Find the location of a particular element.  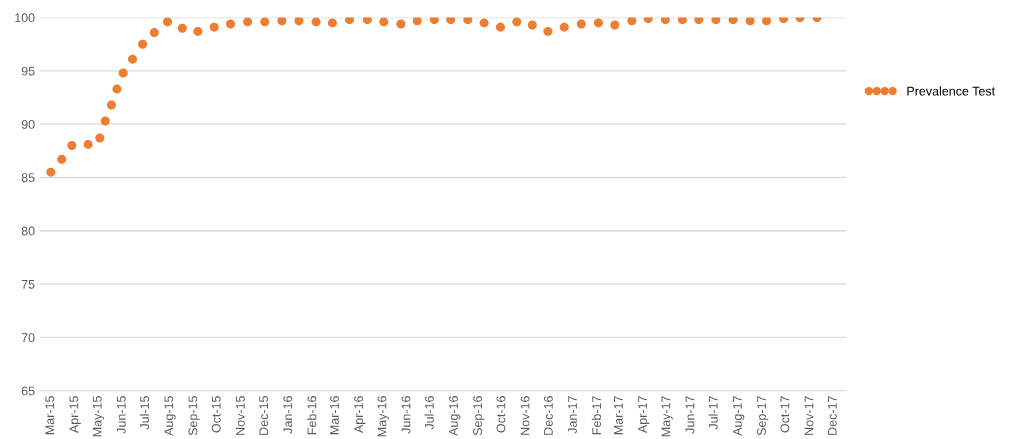

x-tick-label: Dec-16 is located at coordinates (548, 415).